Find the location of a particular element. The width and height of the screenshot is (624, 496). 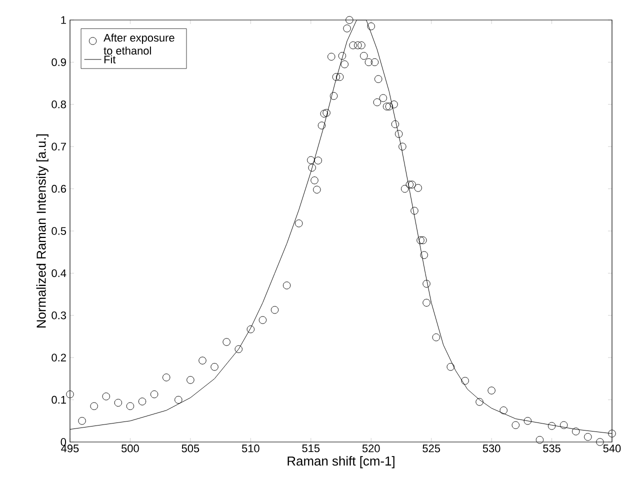

x-tick-label: 530 is located at coordinates (491, 448).